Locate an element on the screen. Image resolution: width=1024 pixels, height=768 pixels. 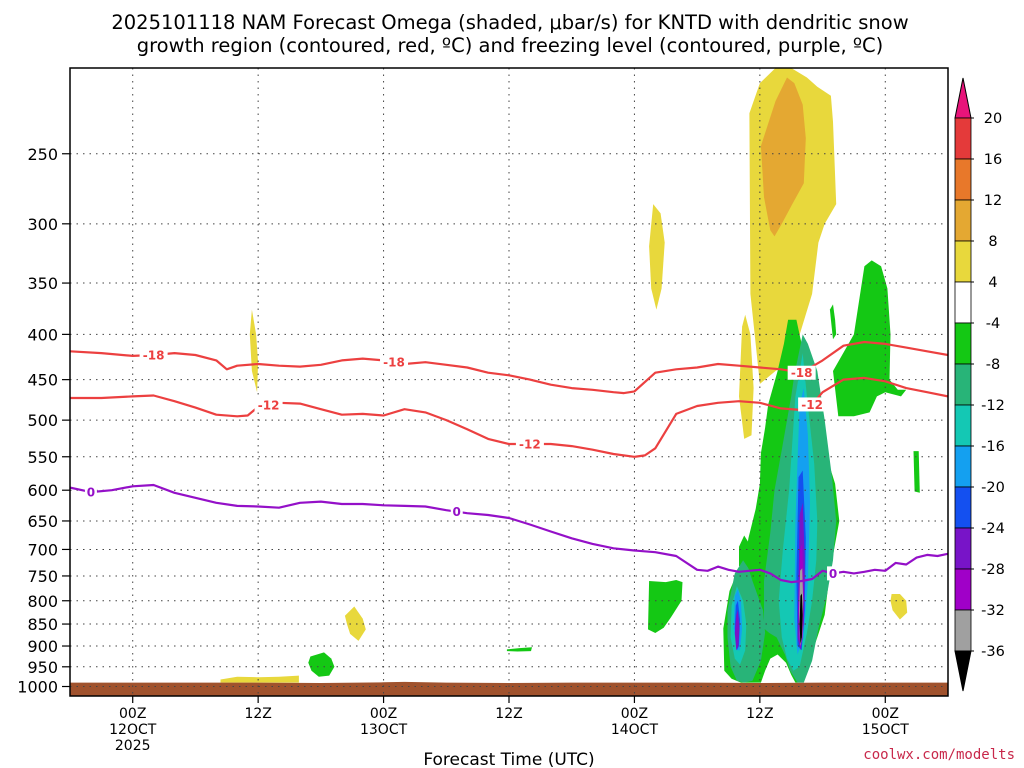
contour-label-2-2: 0 is located at coordinates (833, 574).